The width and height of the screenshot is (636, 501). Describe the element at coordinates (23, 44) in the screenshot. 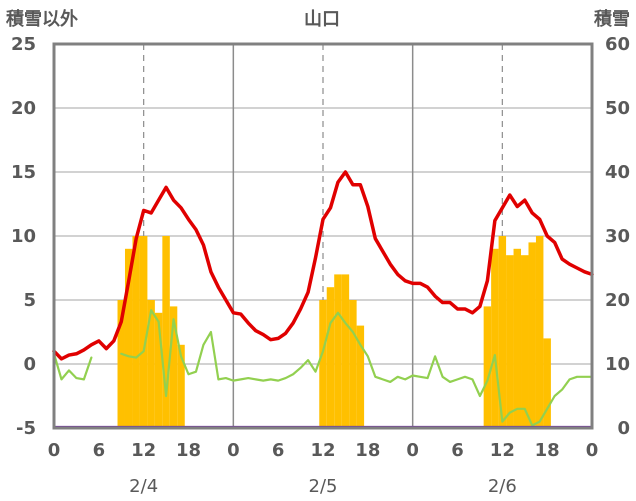

I see `y-left-tick-label: 25` at that location.